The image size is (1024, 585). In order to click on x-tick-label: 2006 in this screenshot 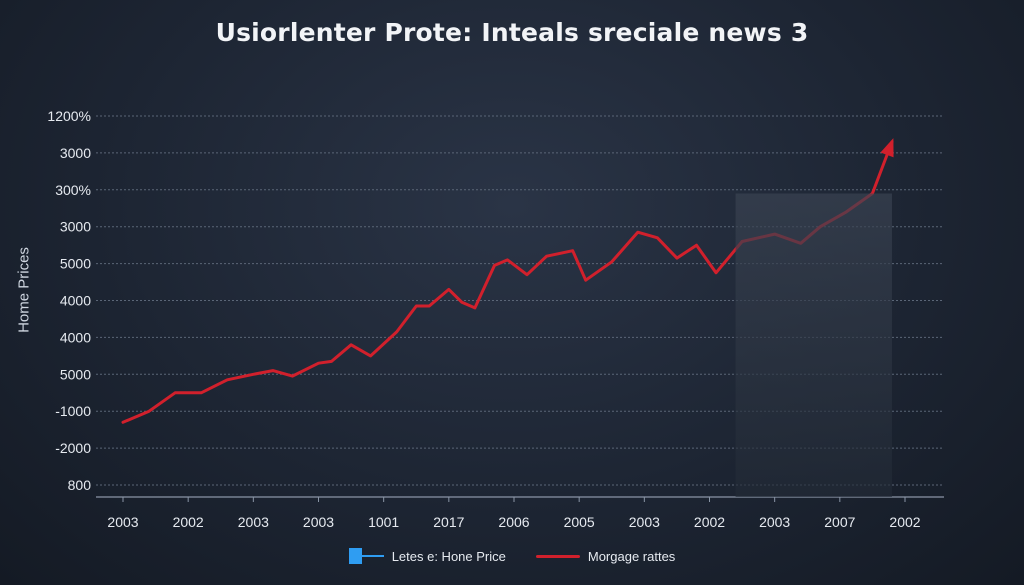, I will do `click(513, 522)`.